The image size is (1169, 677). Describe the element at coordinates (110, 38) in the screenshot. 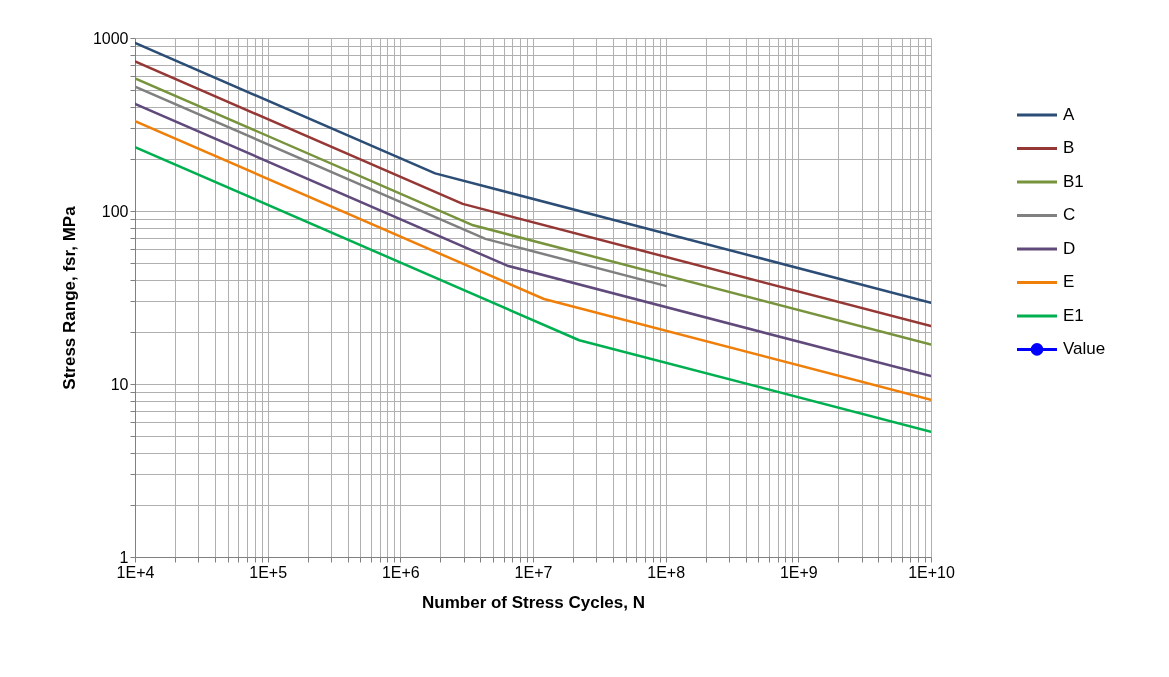

I see `y-tick-label: 1000` at that location.